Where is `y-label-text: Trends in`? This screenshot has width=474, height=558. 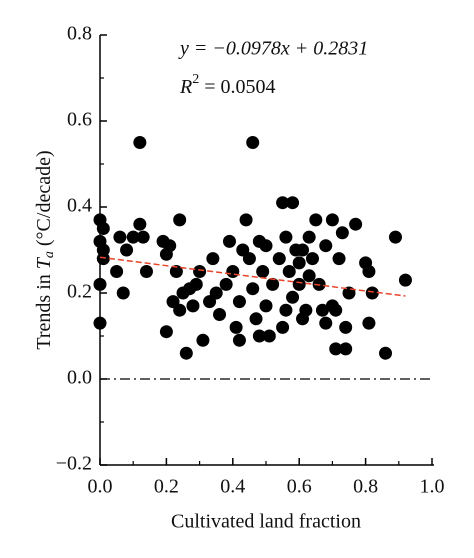 y-label-text: Trends in is located at coordinates (44, 309).